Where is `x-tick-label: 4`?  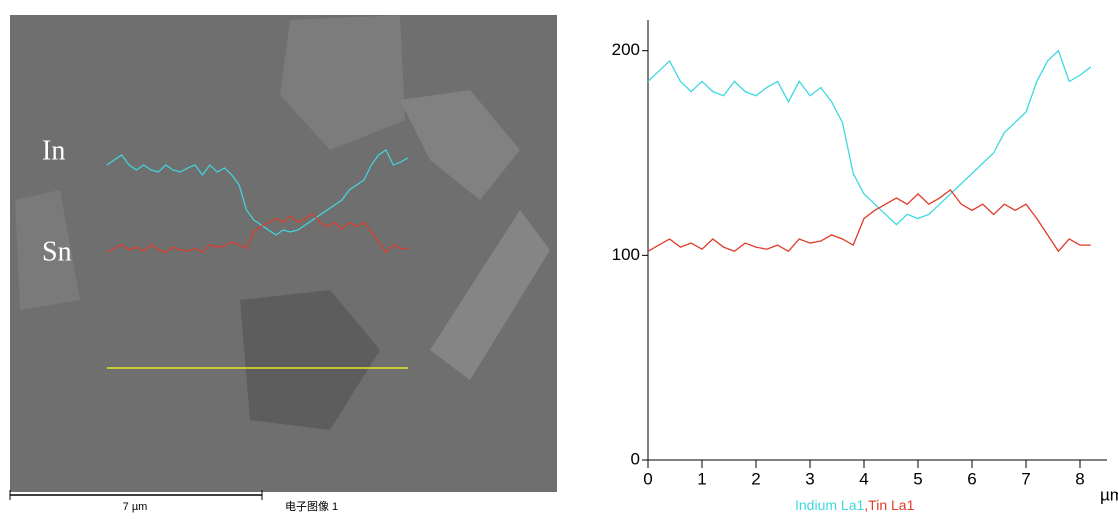 x-tick-label: 4 is located at coordinates (863, 478).